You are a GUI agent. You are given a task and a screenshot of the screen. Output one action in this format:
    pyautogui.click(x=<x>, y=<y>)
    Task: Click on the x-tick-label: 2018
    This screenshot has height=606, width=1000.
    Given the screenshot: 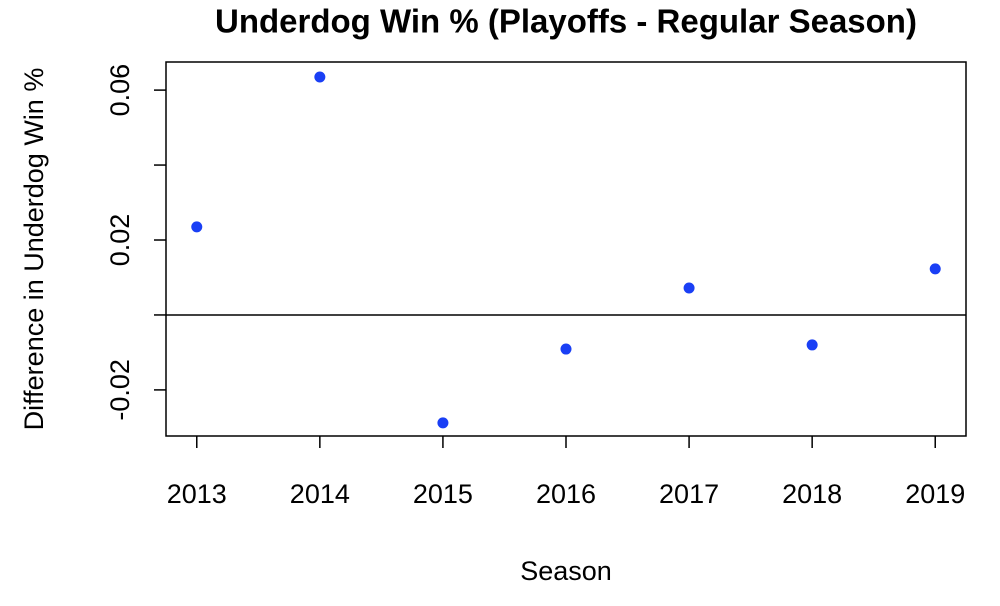 What is the action you would take?
    pyautogui.click(x=812, y=494)
    